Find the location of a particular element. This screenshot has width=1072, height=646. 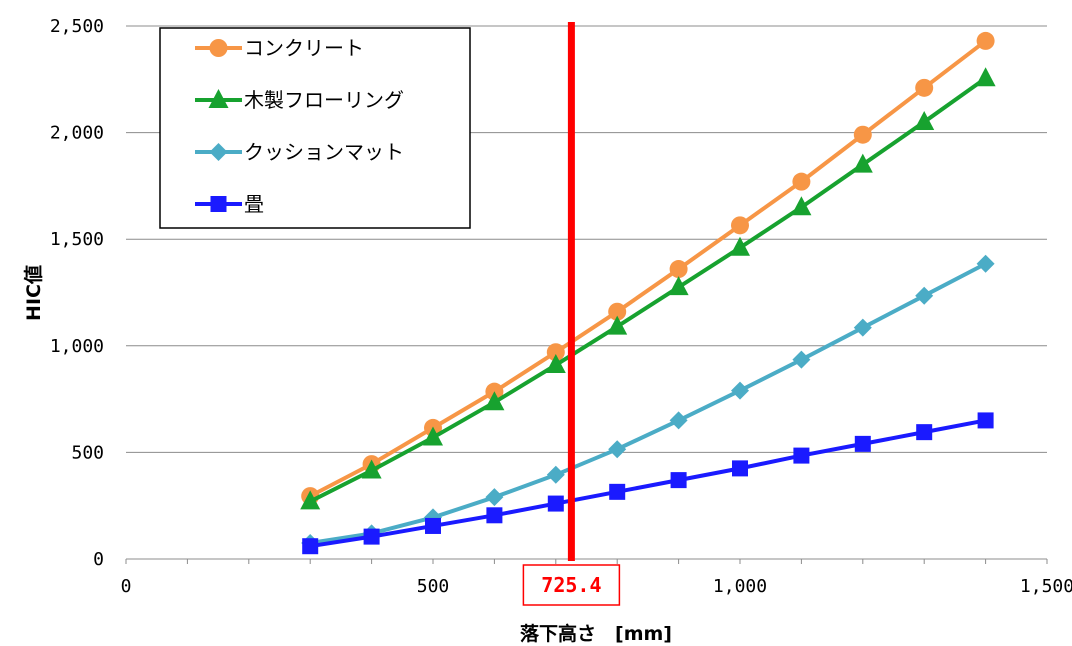

legend-entry: クッションマット is located at coordinates (299, 152).